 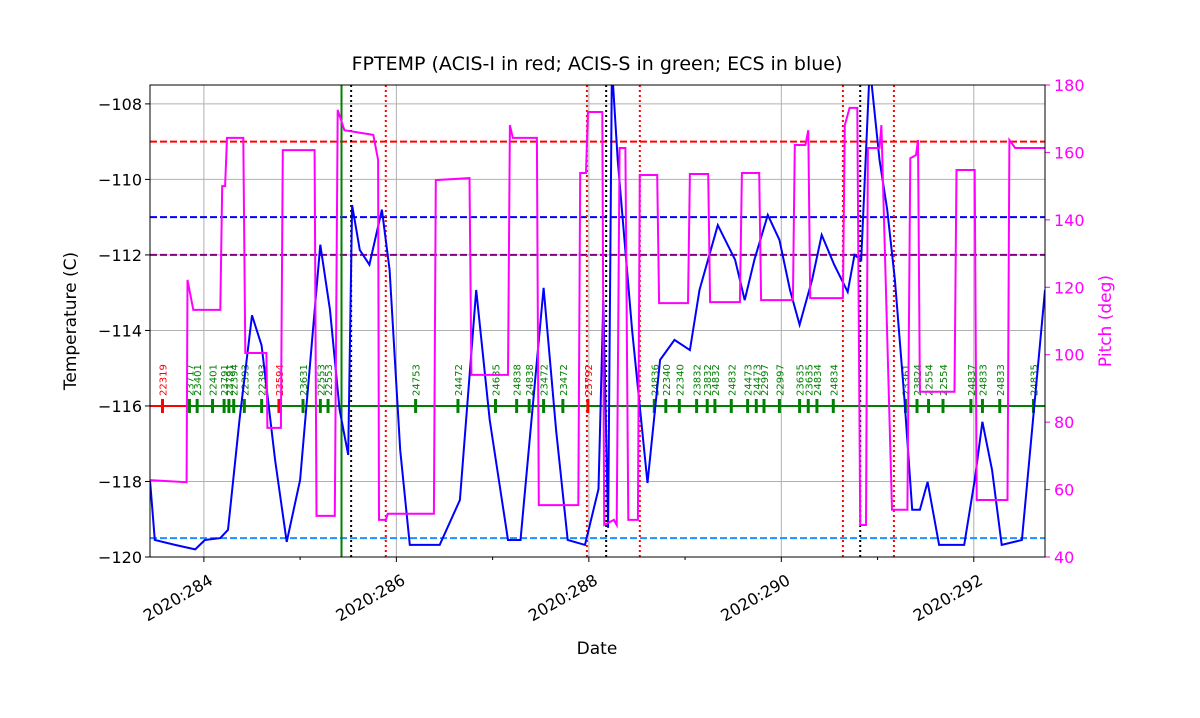 What do you see at coordinates (190, 380) in the screenshot?
I see `obsid-label: 23717` at bounding box center [190, 380].